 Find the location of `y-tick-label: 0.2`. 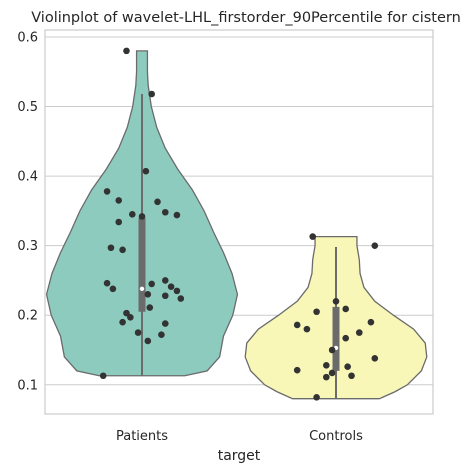

y-tick-label: 0.2 is located at coordinates (27, 316).